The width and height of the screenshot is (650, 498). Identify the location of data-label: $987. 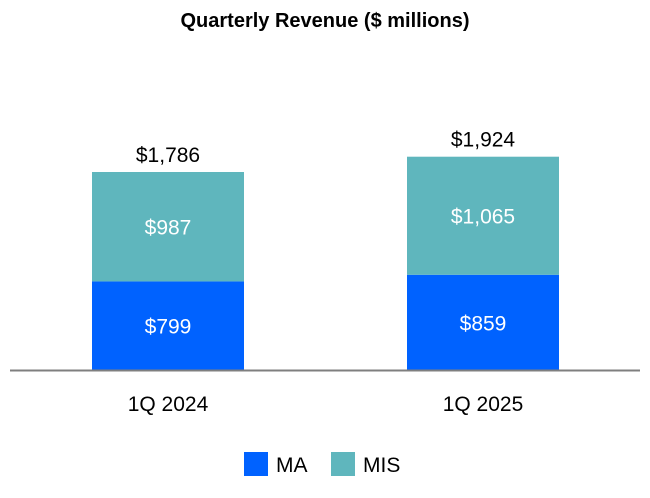
(168, 228).